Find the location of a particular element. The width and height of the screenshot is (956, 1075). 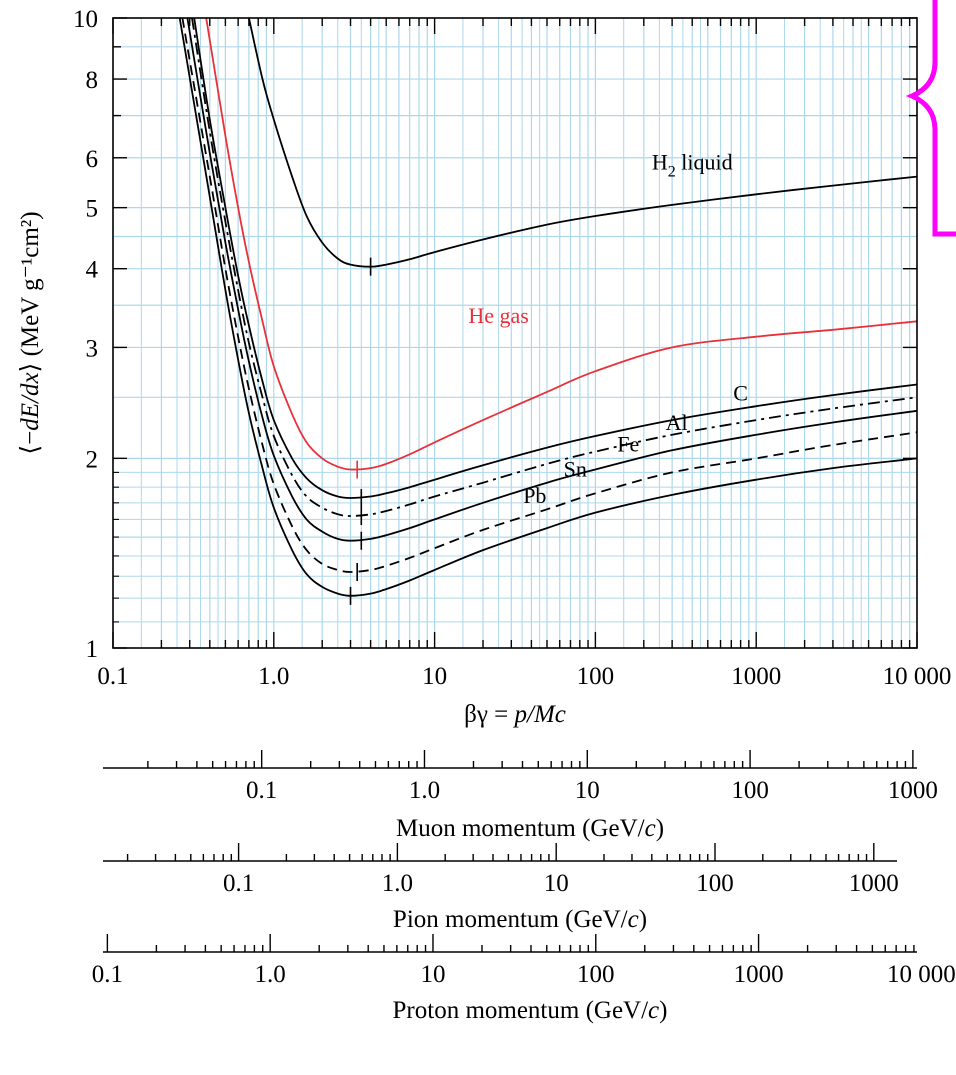

x-tick-label: 100 is located at coordinates (596, 676).